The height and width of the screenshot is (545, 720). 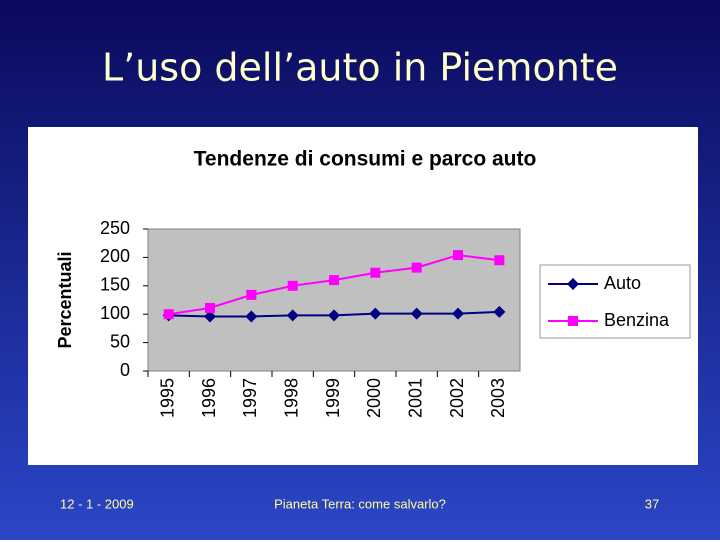 I want to click on legend-label: Benzina, so click(x=637, y=320).